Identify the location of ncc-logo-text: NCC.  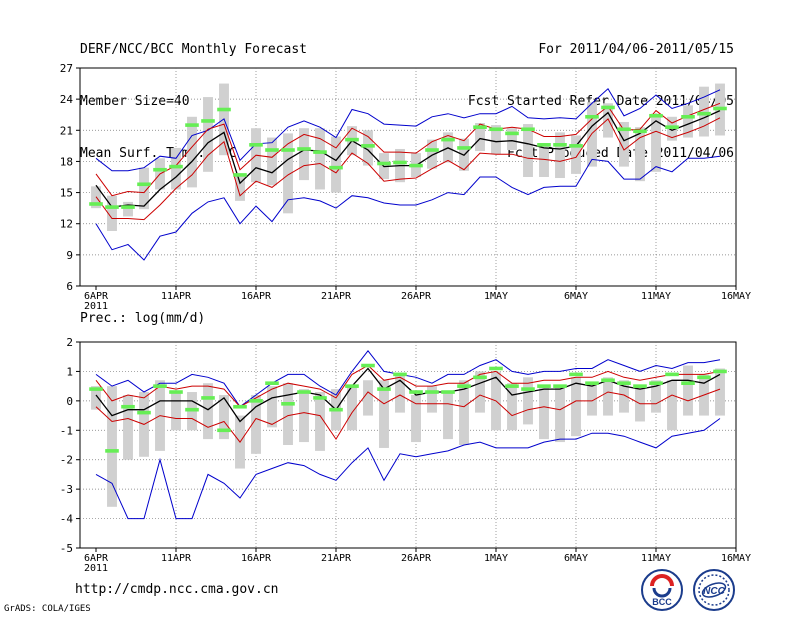
(714, 591).